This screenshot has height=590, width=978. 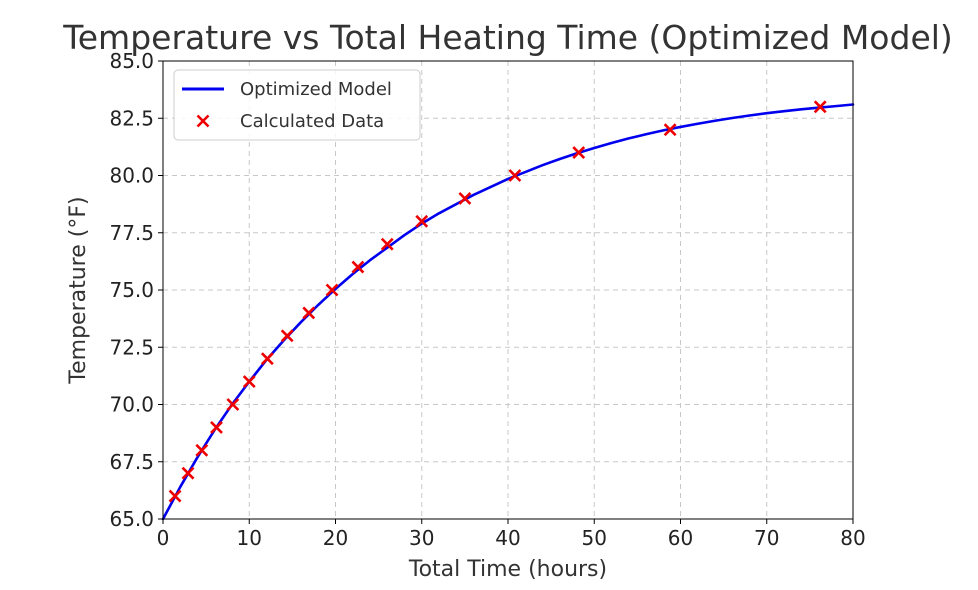 I want to click on y-tick-label: 67.5, so click(x=131, y=462).